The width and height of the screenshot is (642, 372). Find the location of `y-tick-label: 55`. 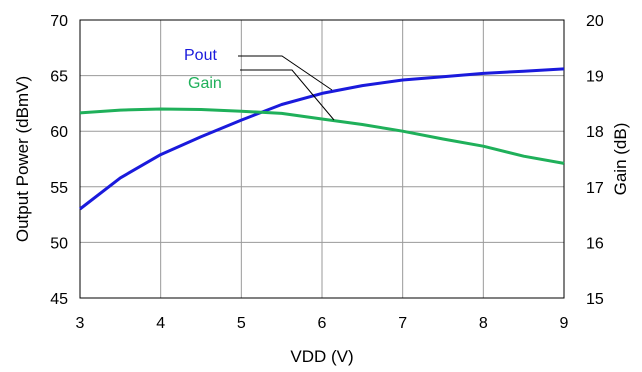

y-tick-label: 55 is located at coordinates (59, 188).